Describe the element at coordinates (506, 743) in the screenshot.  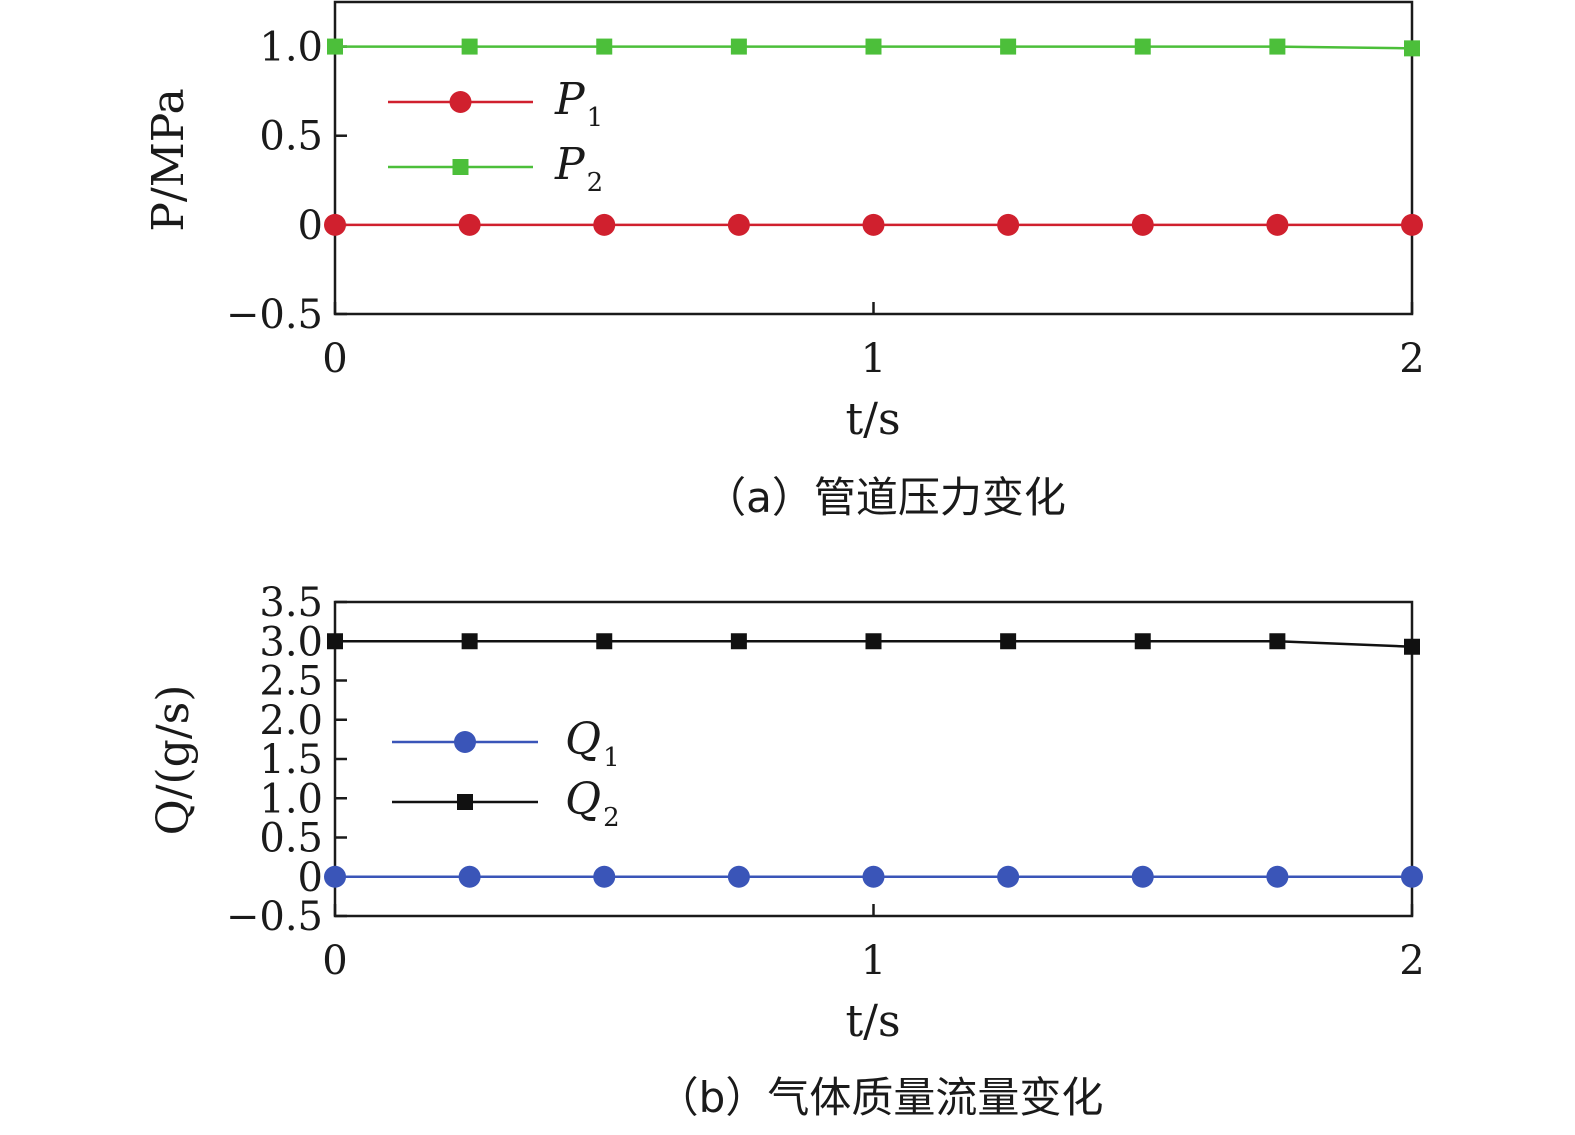
I see `legend-entry-Q1: Q1` at that location.